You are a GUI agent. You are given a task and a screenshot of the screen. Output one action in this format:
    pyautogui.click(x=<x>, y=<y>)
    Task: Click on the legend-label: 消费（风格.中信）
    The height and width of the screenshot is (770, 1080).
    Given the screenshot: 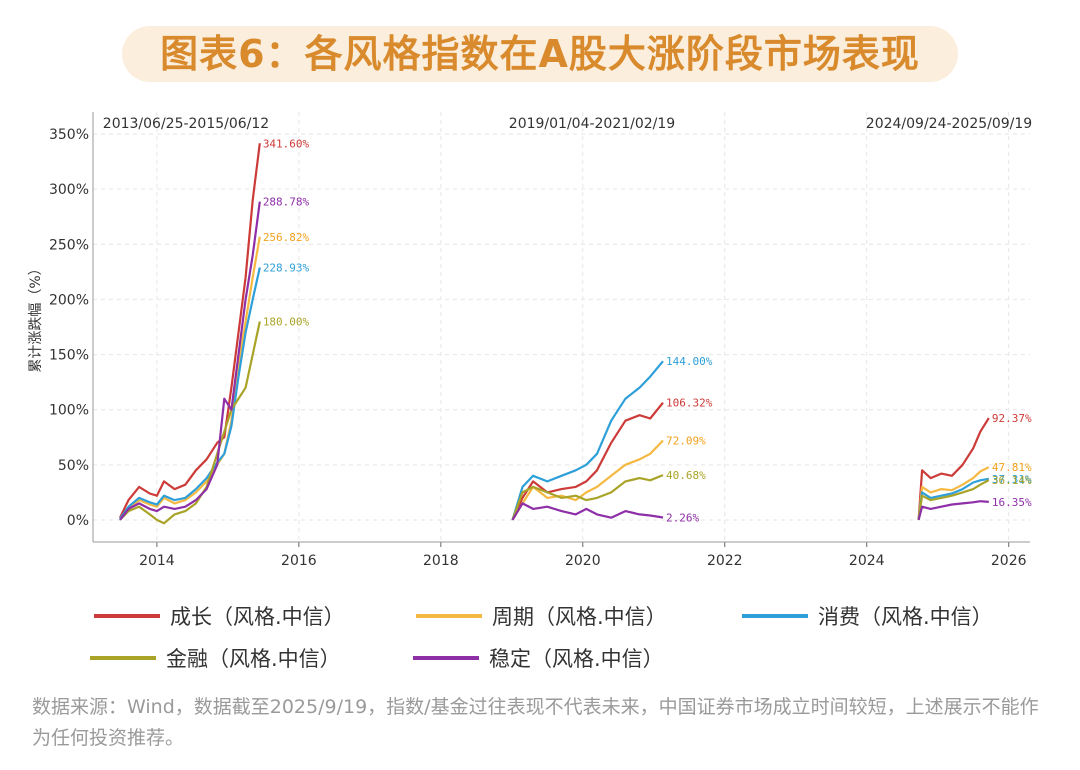 What is the action you would take?
    pyautogui.click(x=905, y=617)
    